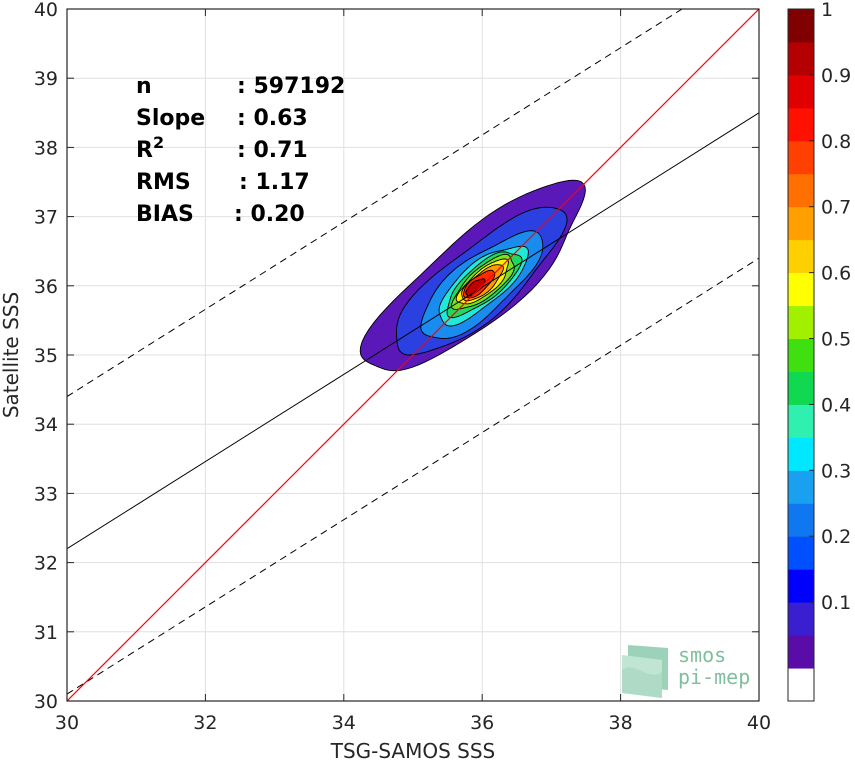  Describe the element at coordinates (836, 76) in the screenshot. I see `colorbar-tick-label-8: 0.9` at that location.